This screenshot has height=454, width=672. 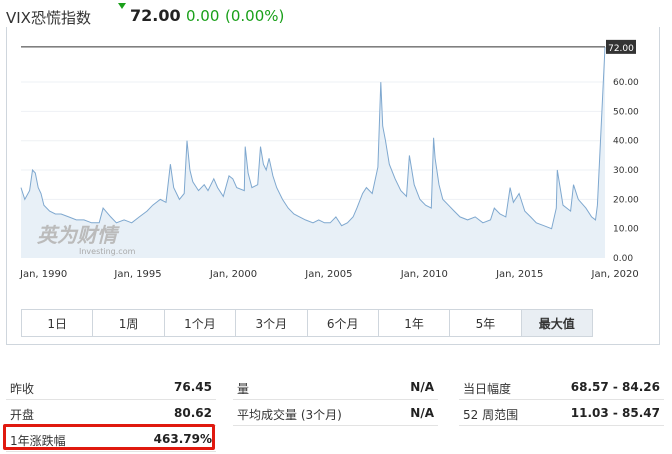 I want to click on time-range-tabs: 1日 1周 1个月 3个月 6个月 1年 5年 最大值, so click(x=307, y=323).